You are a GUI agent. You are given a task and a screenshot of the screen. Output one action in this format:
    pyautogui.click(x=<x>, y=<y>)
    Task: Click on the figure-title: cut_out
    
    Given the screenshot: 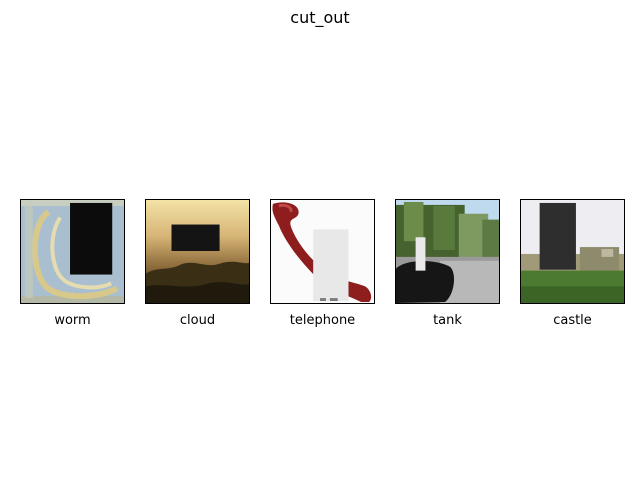 What is the action you would take?
    pyautogui.click(x=320, y=17)
    